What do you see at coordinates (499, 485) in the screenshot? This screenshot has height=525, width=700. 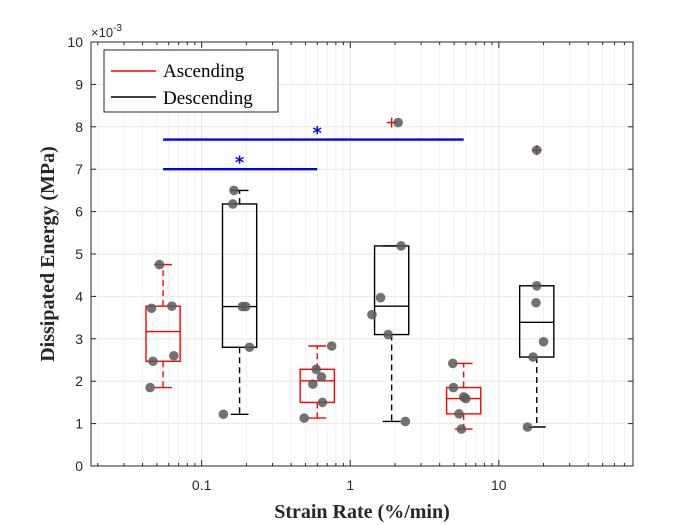 I see `x-tick-label: 10` at bounding box center [499, 485].